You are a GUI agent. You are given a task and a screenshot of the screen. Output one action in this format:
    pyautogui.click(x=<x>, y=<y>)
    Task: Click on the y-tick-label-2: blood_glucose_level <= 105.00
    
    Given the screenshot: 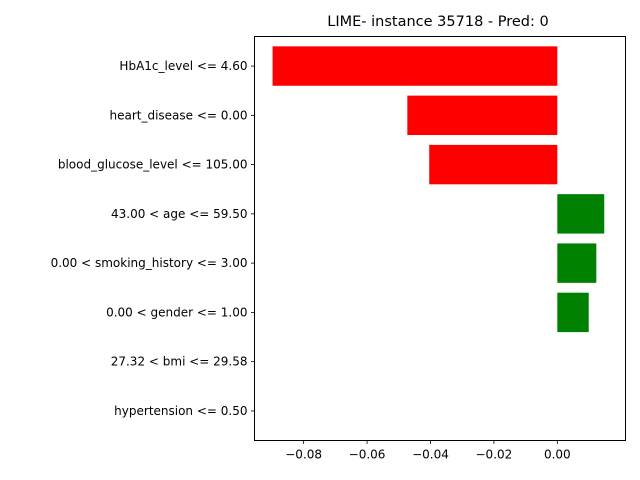 What is the action you would take?
    pyautogui.click(x=153, y=165)
    